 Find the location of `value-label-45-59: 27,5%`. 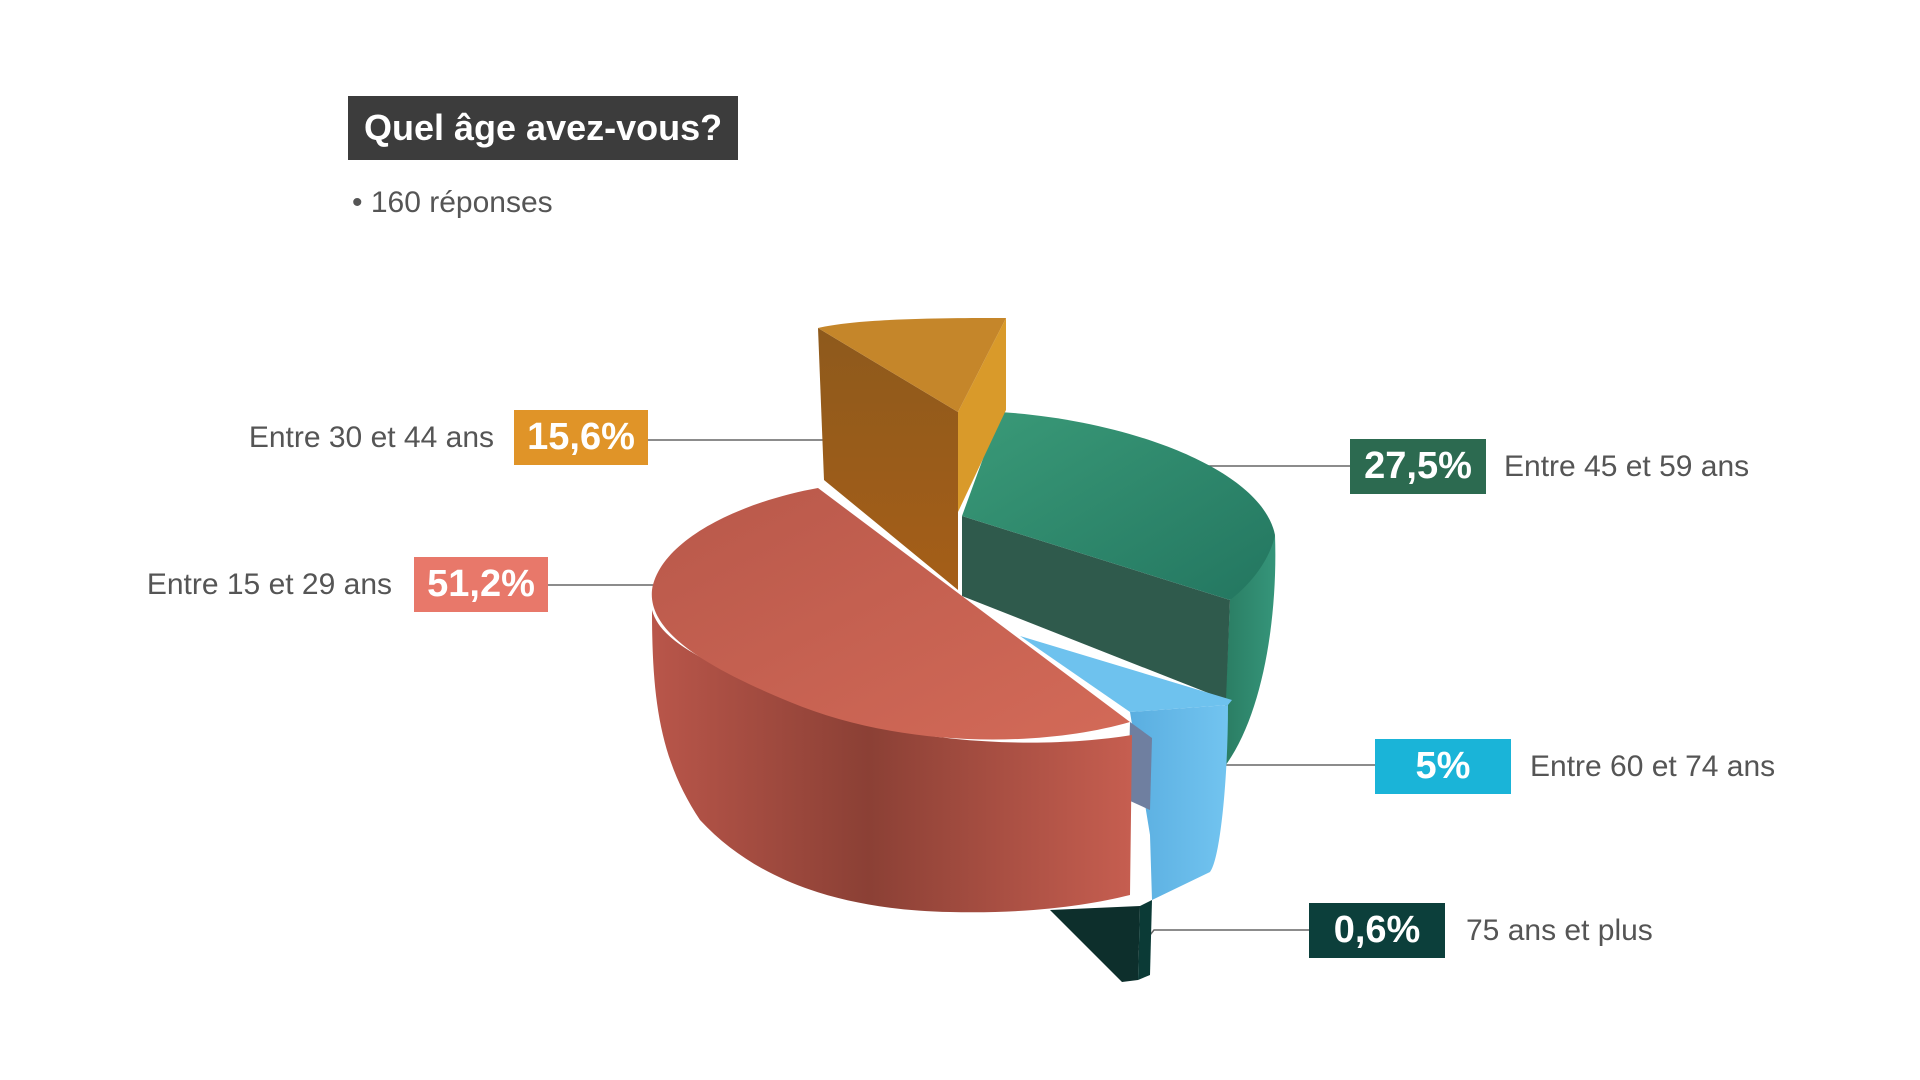

value-label-45-59: 27,5% is located at coordinates (1418, 466).